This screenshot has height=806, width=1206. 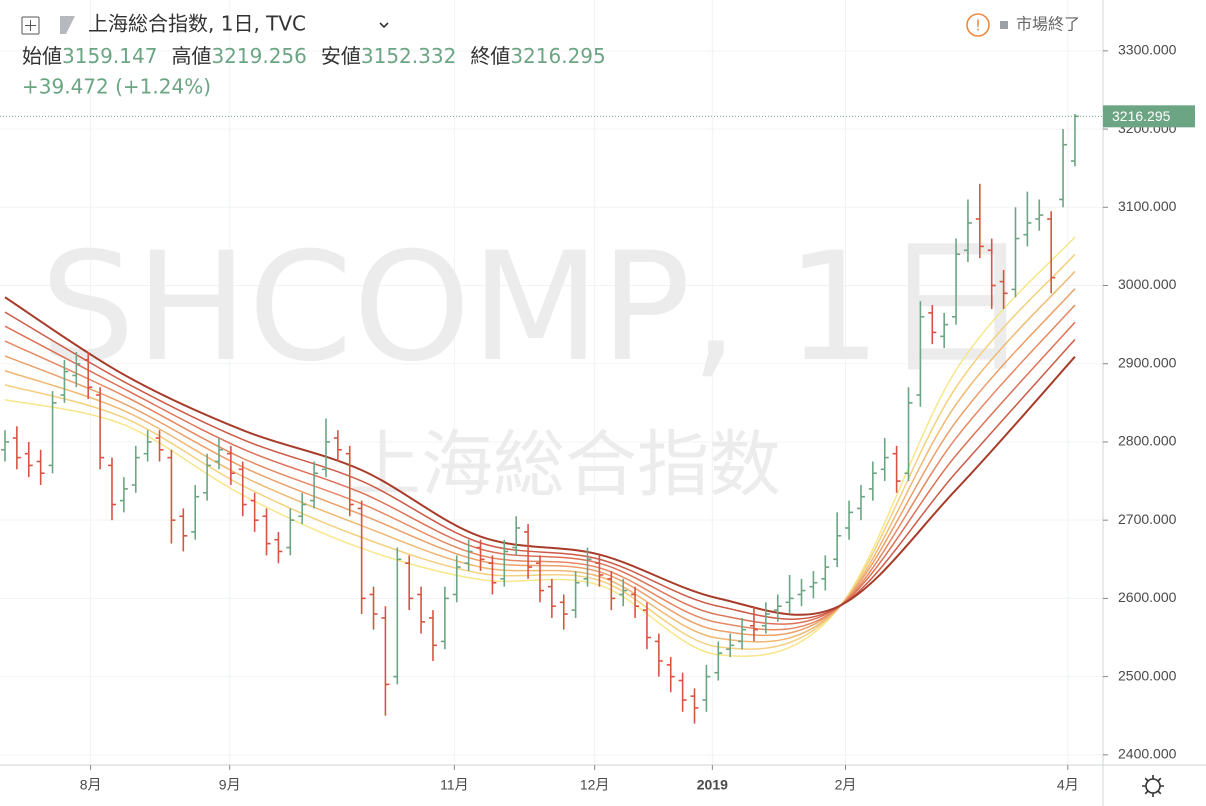 I want to click on close-label: 終値, so click(x=490, y=56).